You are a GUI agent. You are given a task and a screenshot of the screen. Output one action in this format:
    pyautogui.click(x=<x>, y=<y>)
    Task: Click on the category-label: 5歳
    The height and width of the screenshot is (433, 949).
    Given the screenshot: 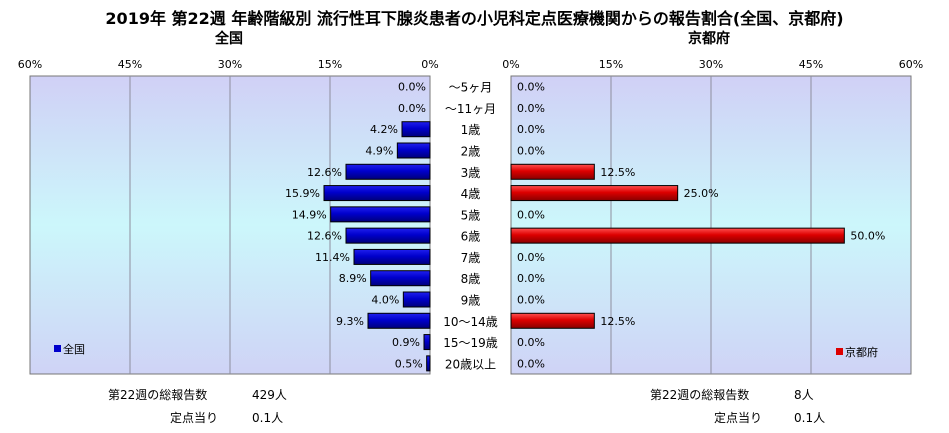 What is the action you would take?
    pyautogui.click(x=471, y=215)
    